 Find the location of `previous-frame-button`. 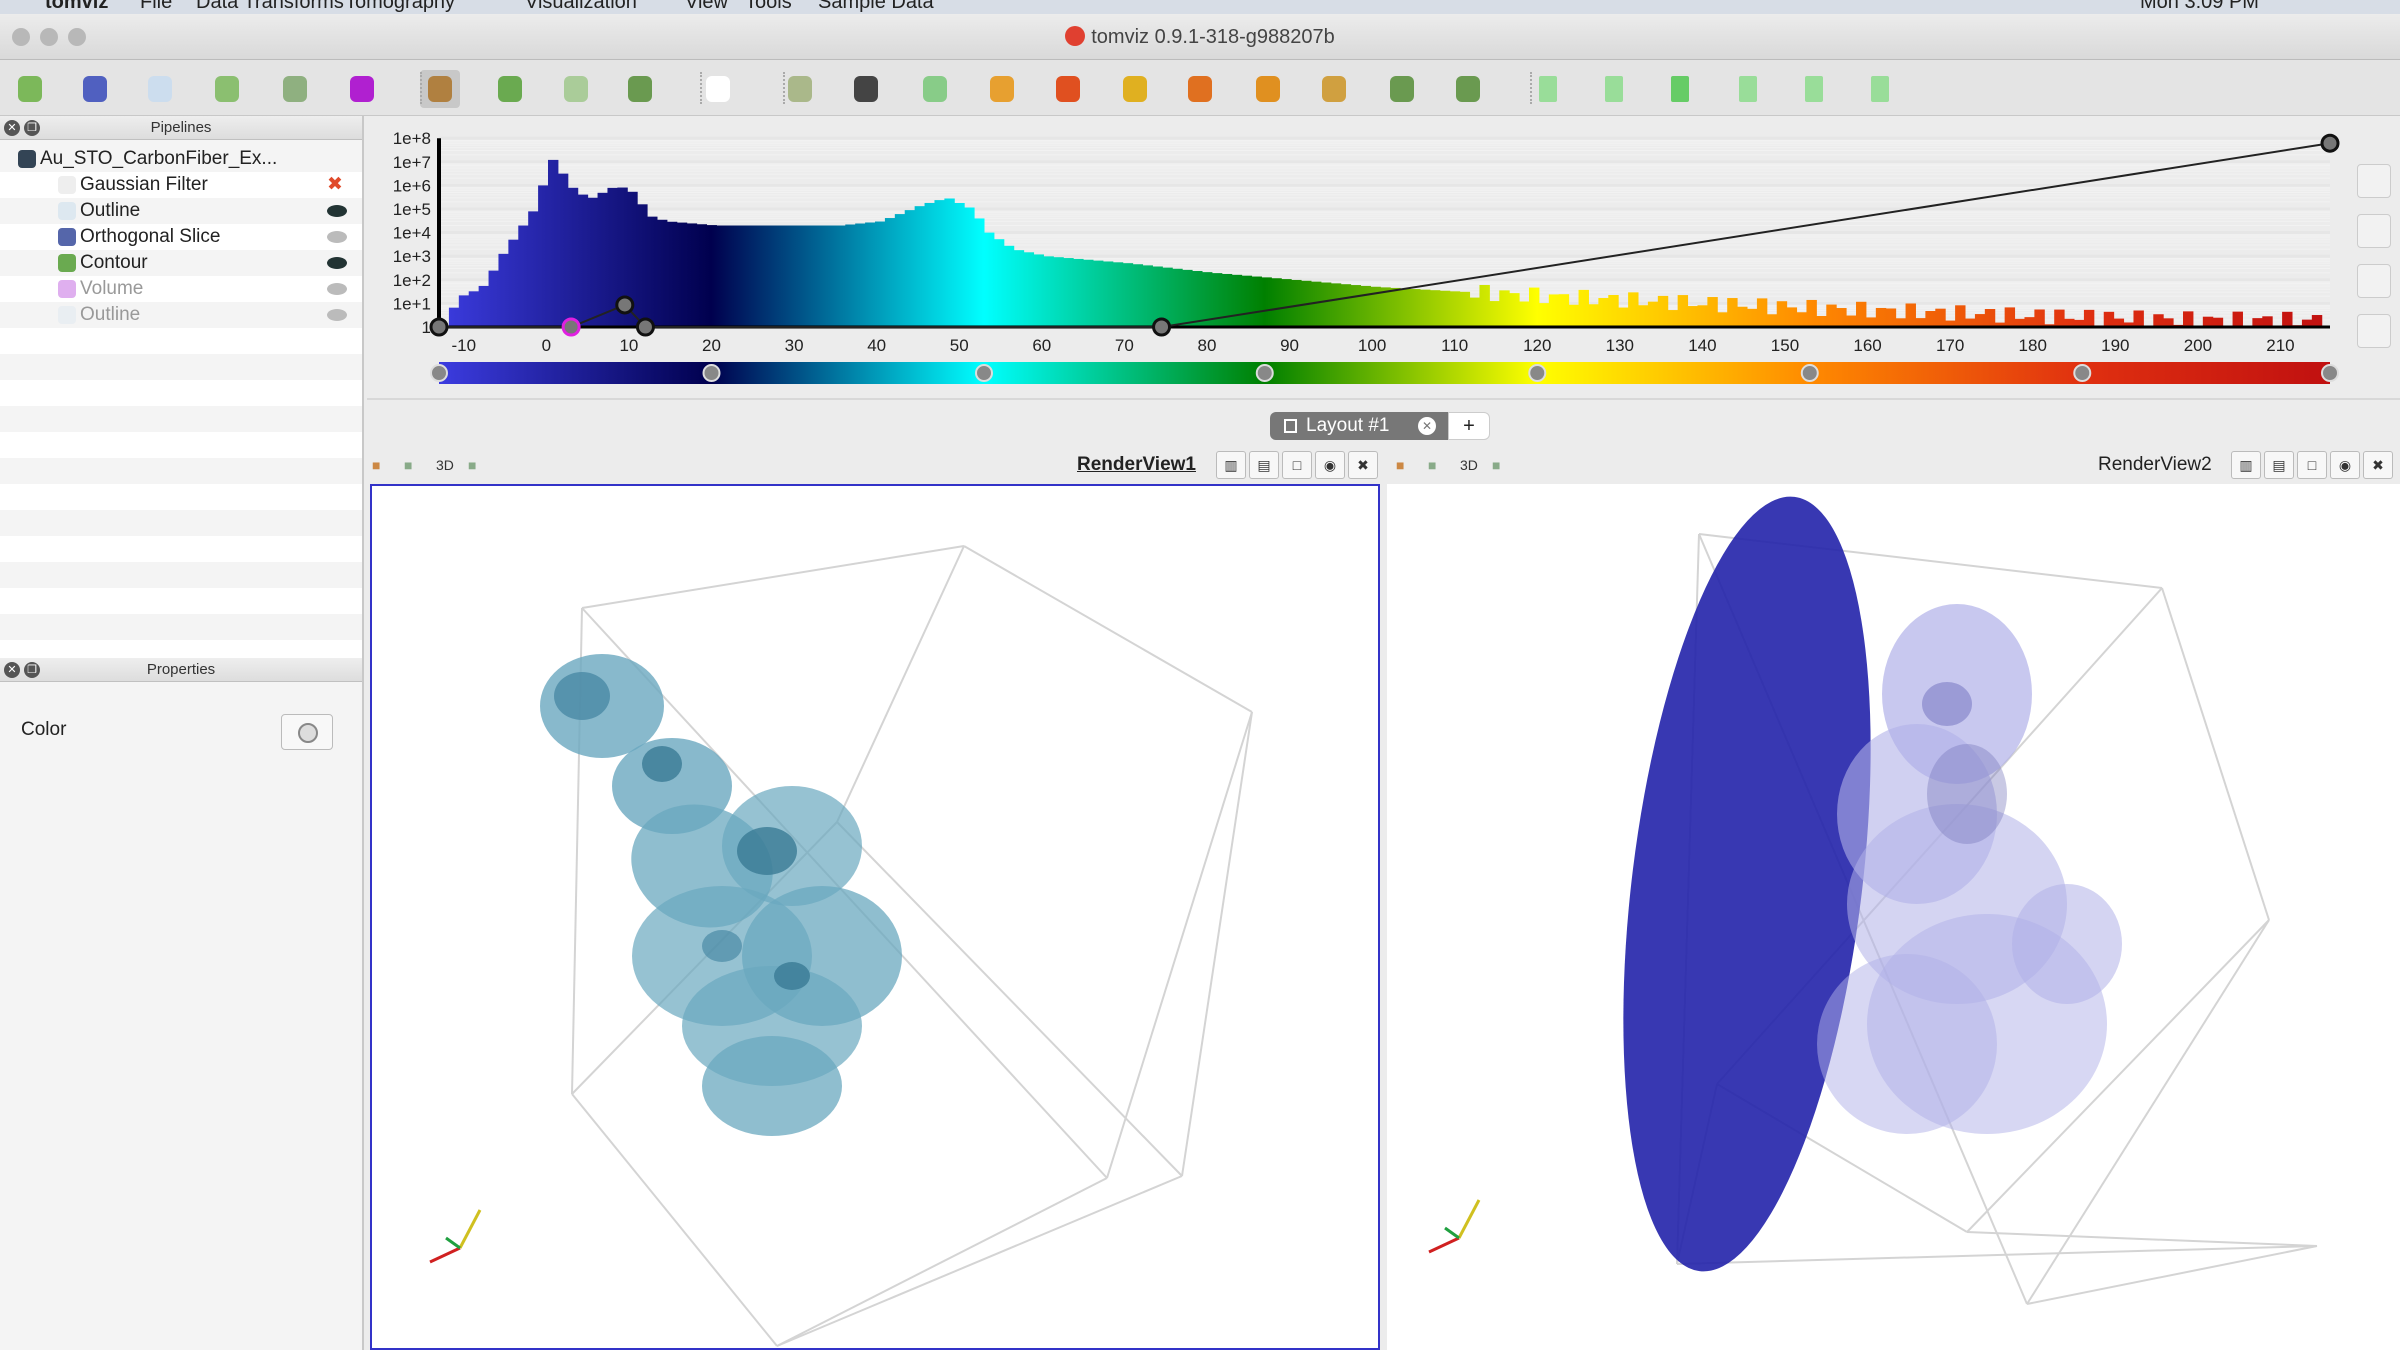

previous-frame-button is located at coordinates (1614, 89).